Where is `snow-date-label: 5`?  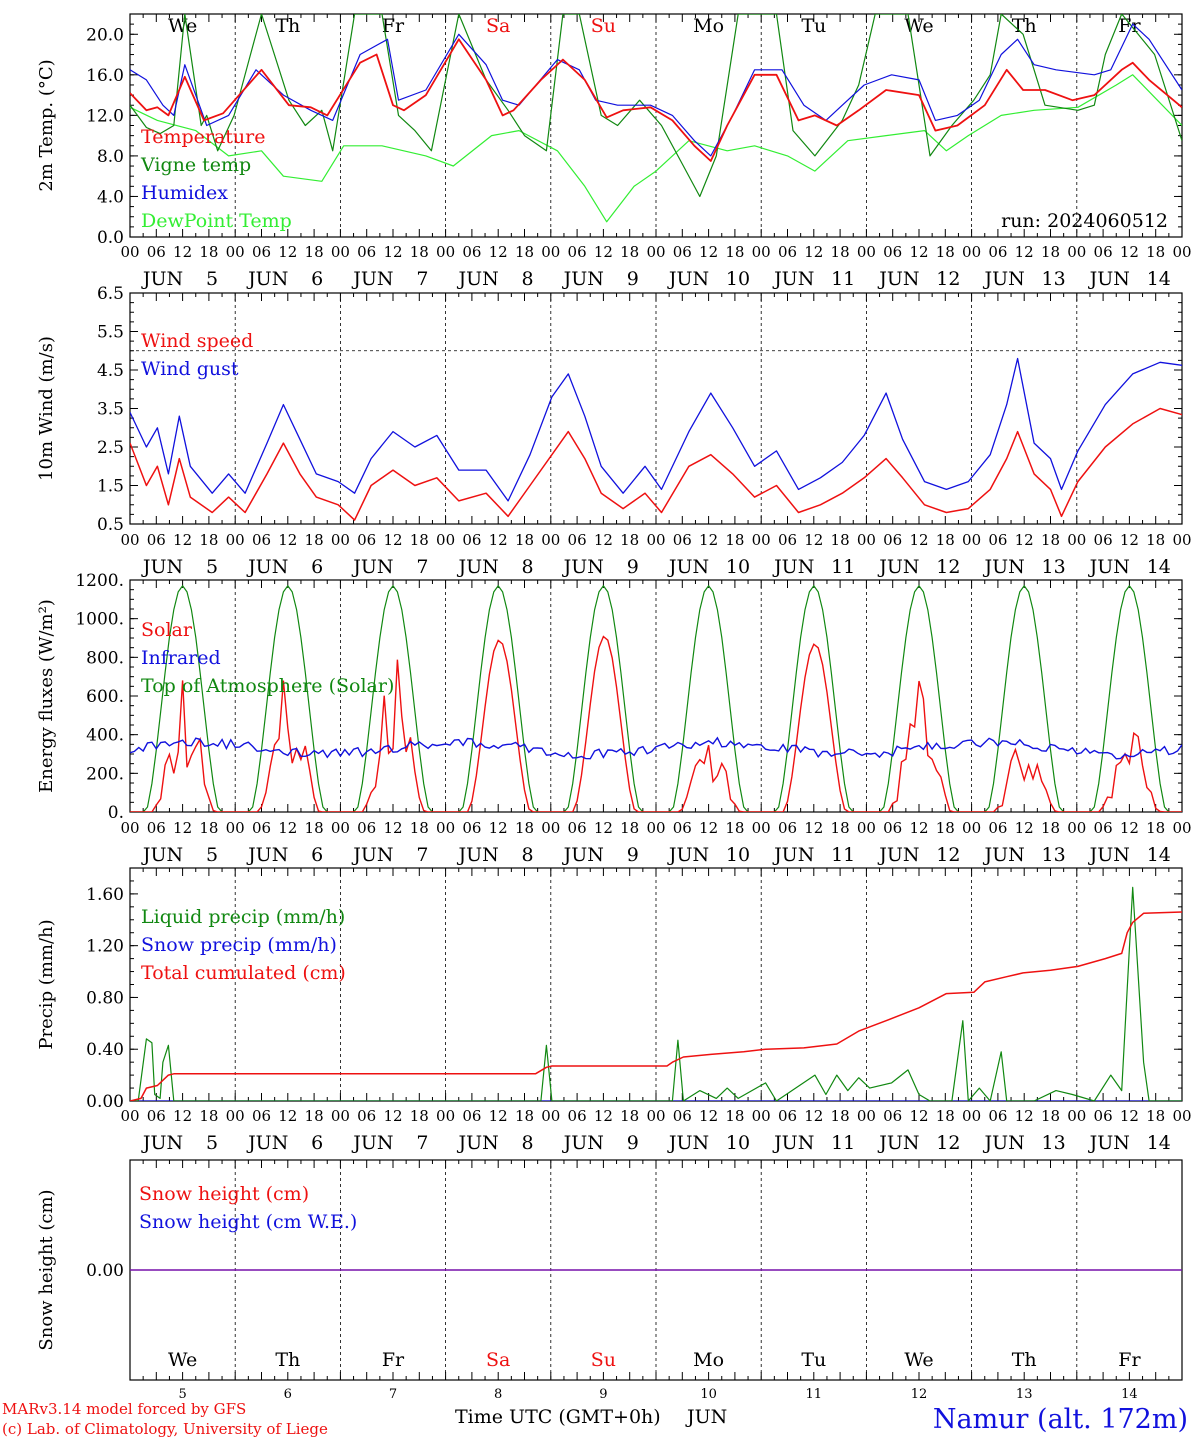 snow-date-label: 5 is located at coordinates (182, 1394).